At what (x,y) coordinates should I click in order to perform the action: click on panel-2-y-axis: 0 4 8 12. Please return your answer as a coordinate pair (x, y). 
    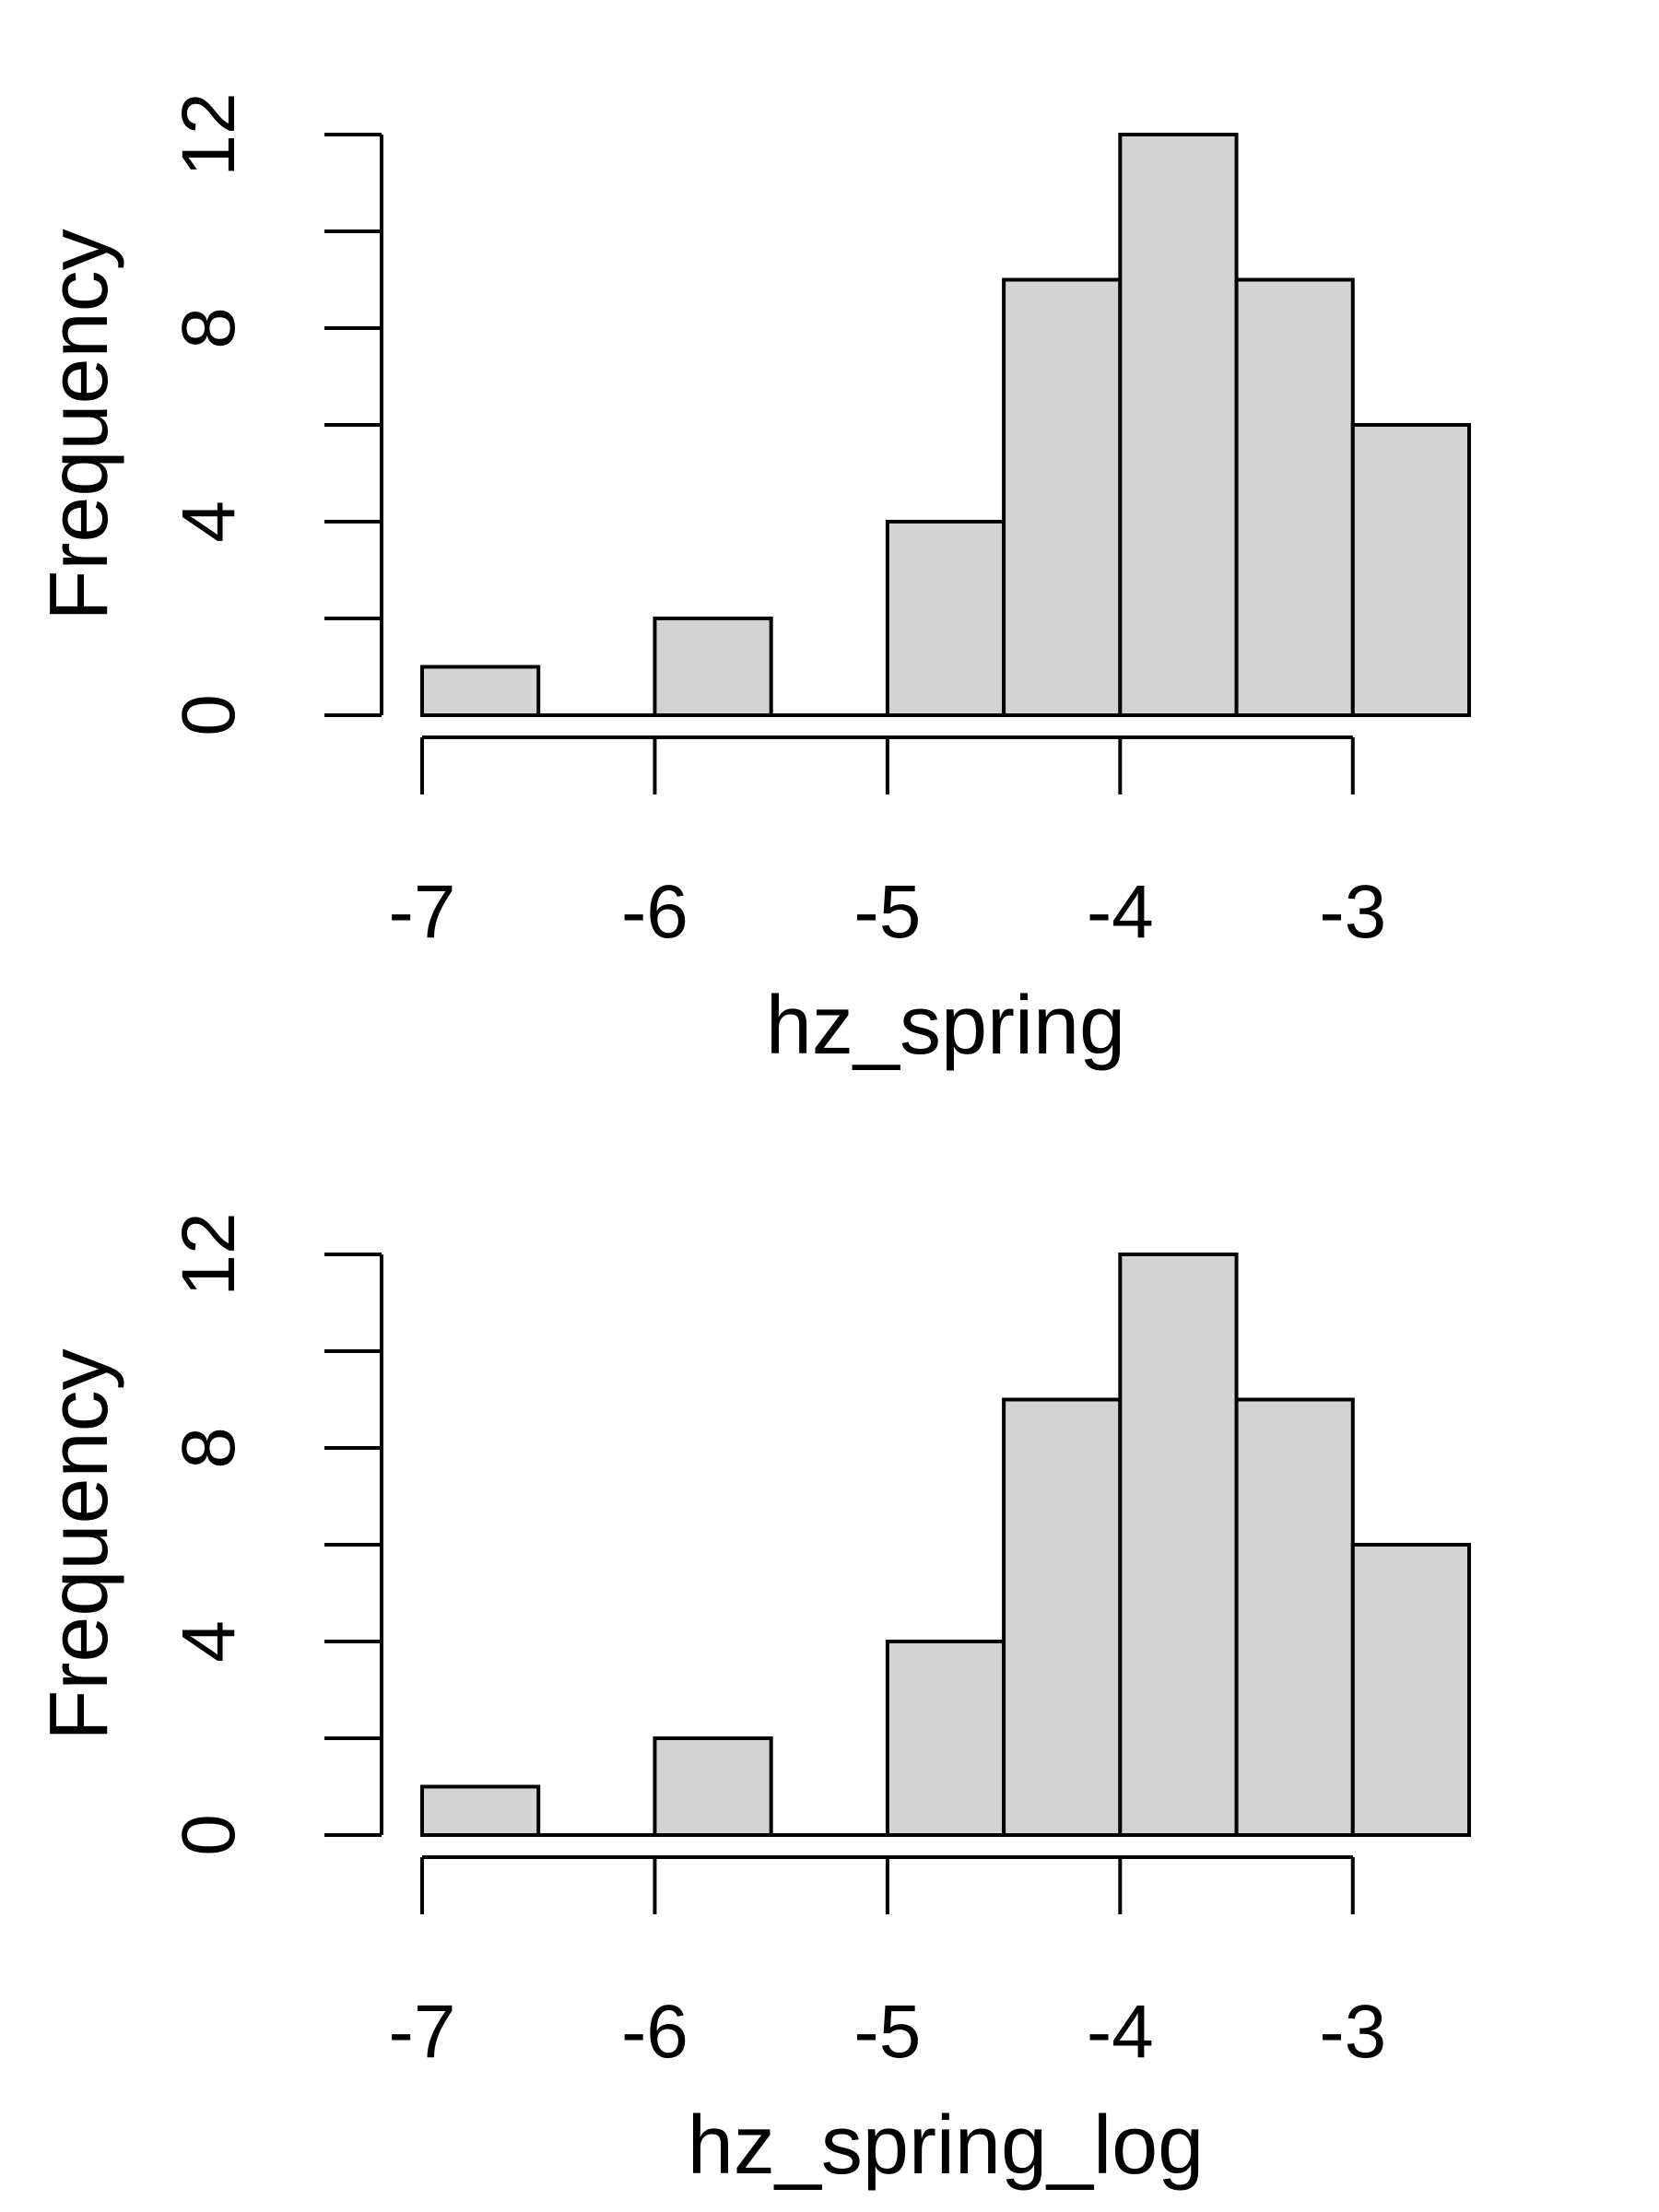
    Looking at the image, I should click on (275, 1534).